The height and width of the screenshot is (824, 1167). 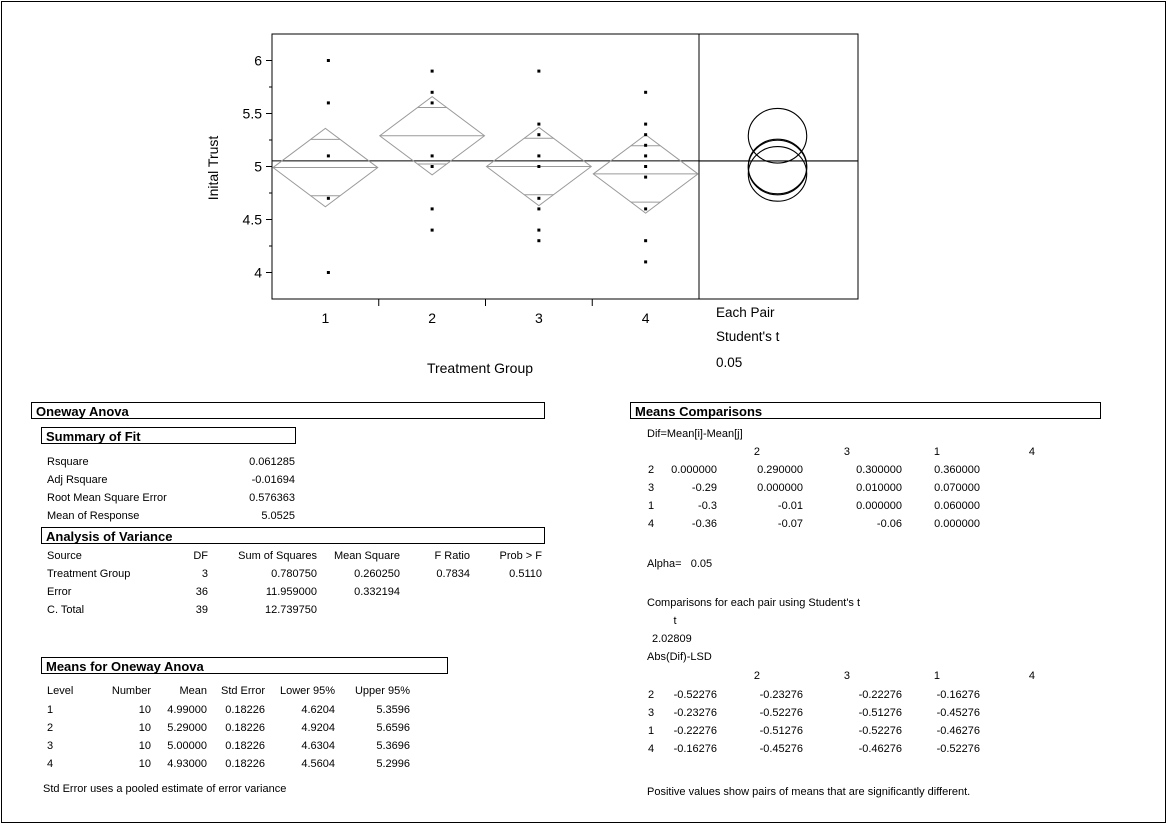 I want to click on comparison-circles-frame, so click(x=778, y=166).